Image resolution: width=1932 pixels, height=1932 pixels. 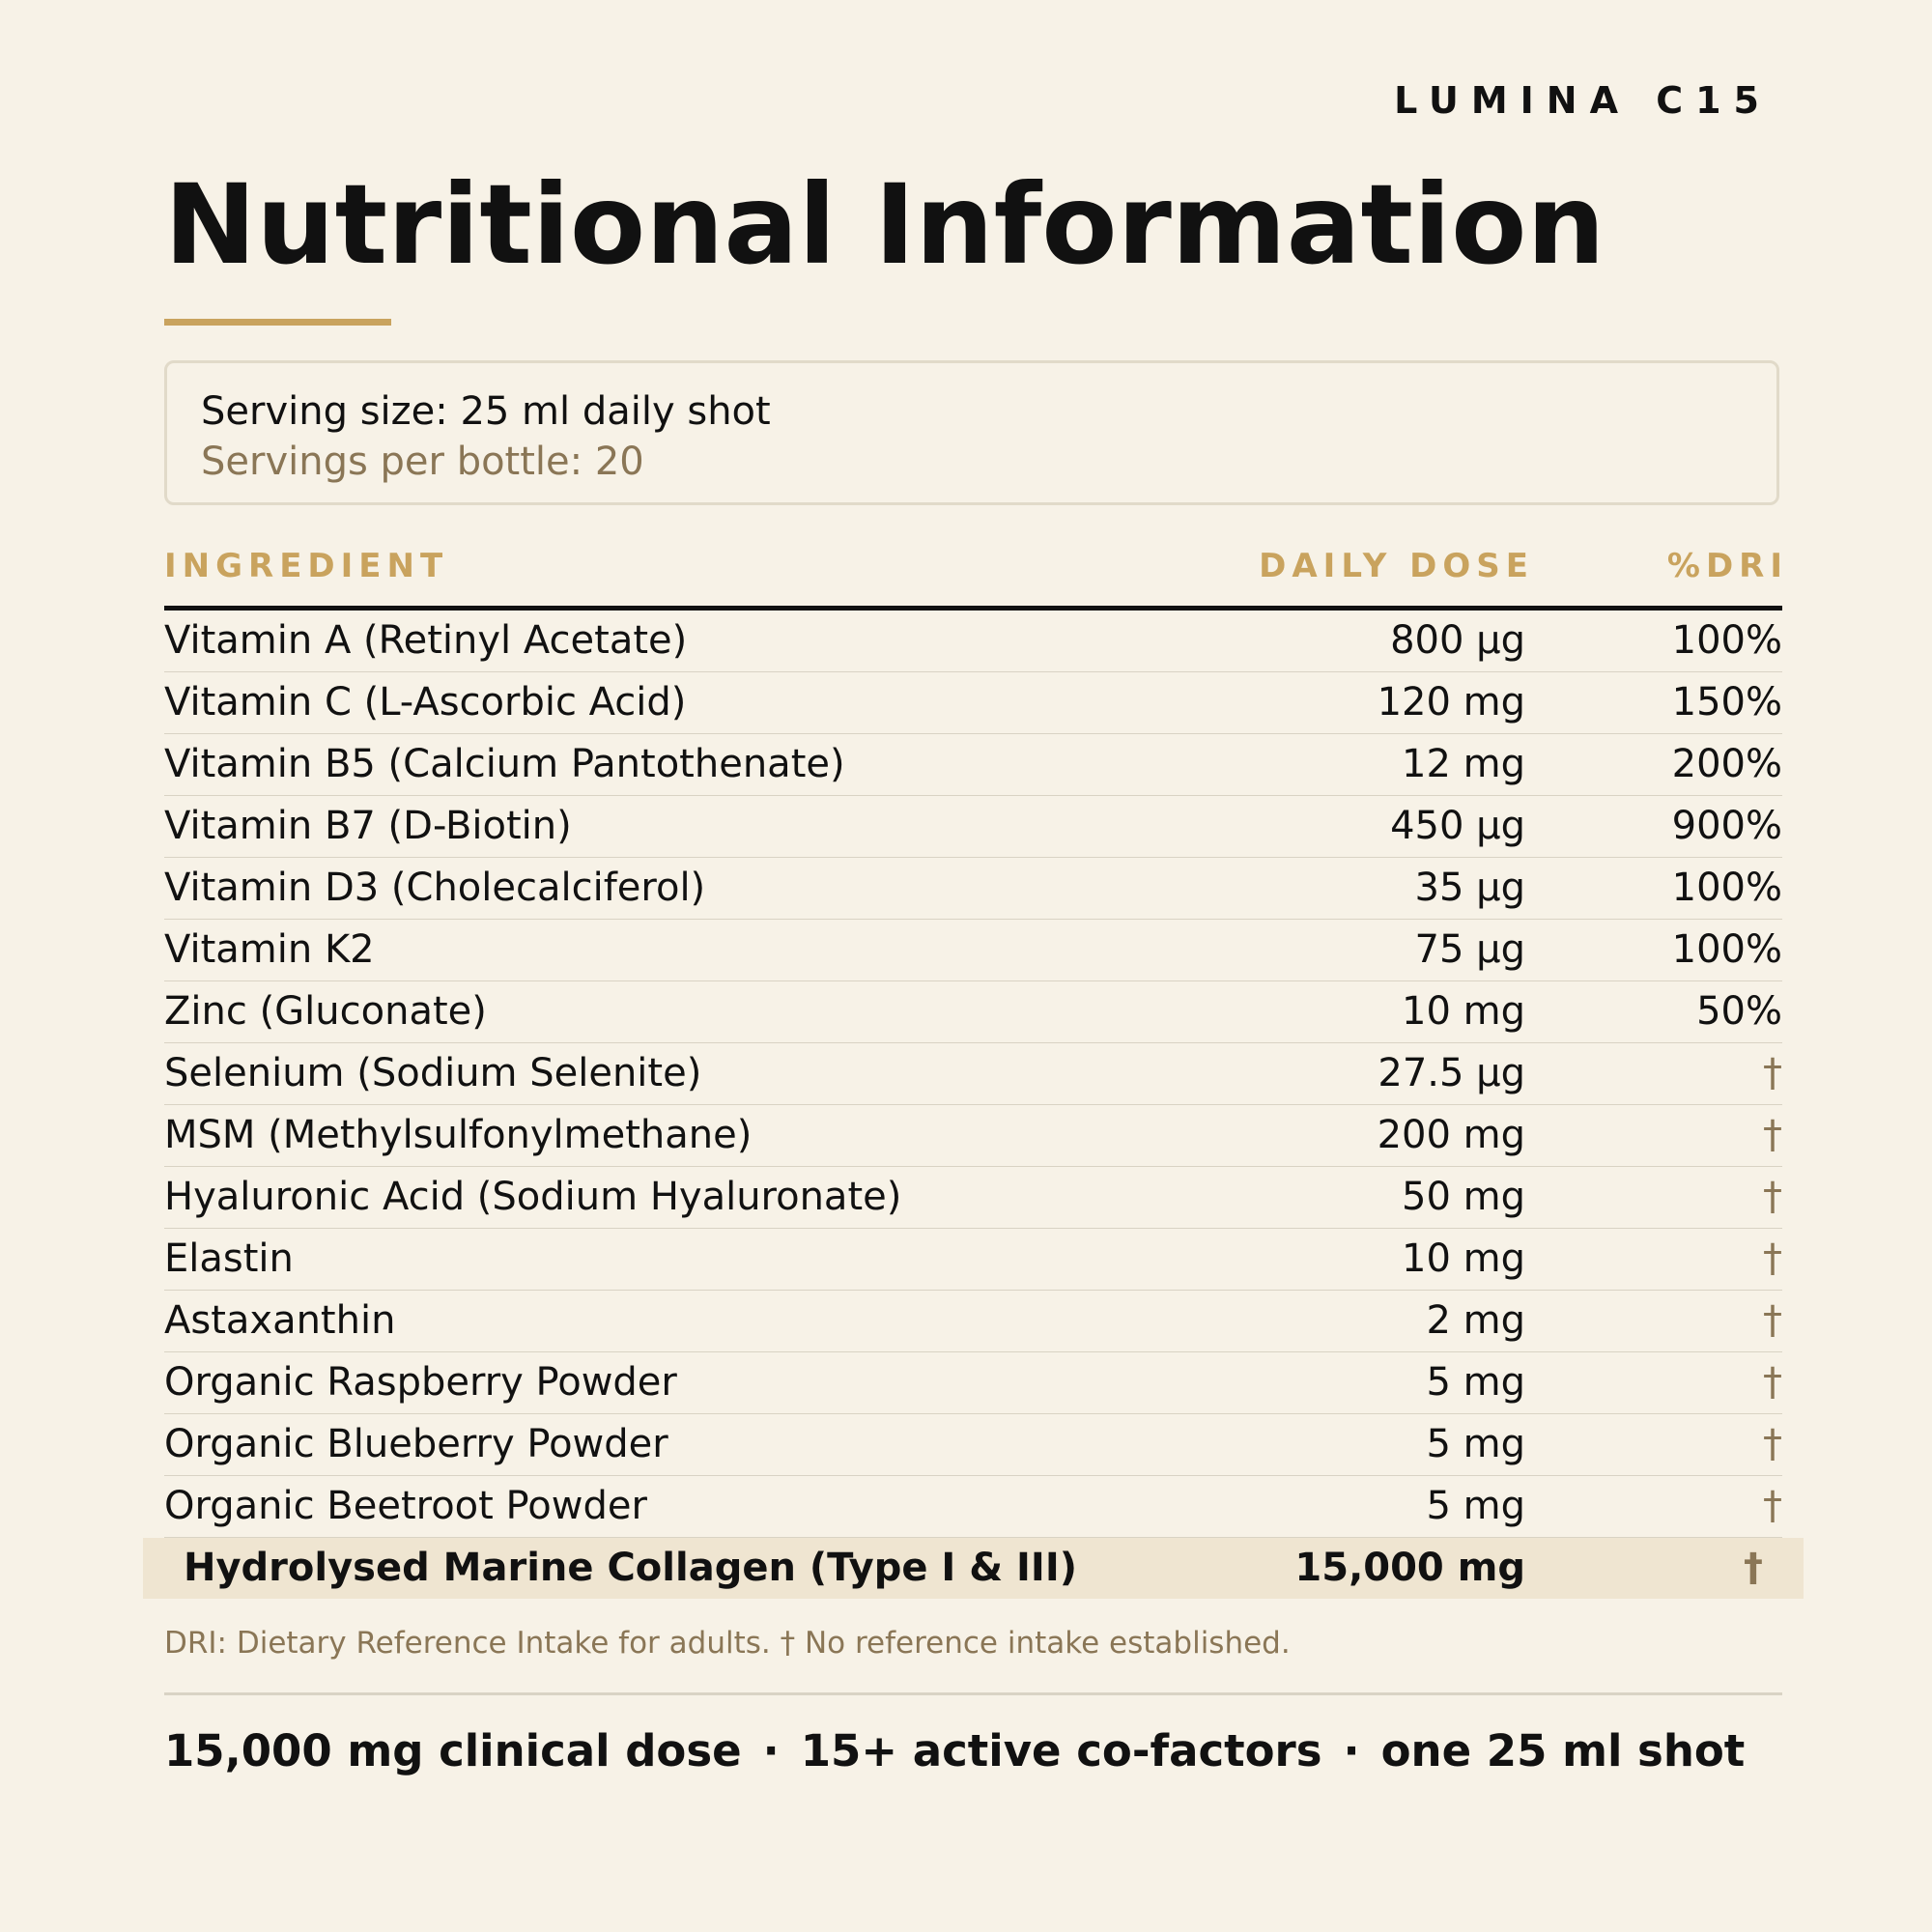 What do you see at coordinates (1396, 566) in the screenshot?
I see `header-daily-dose: DAILY DOSE` at bounding box center [1396, 566].